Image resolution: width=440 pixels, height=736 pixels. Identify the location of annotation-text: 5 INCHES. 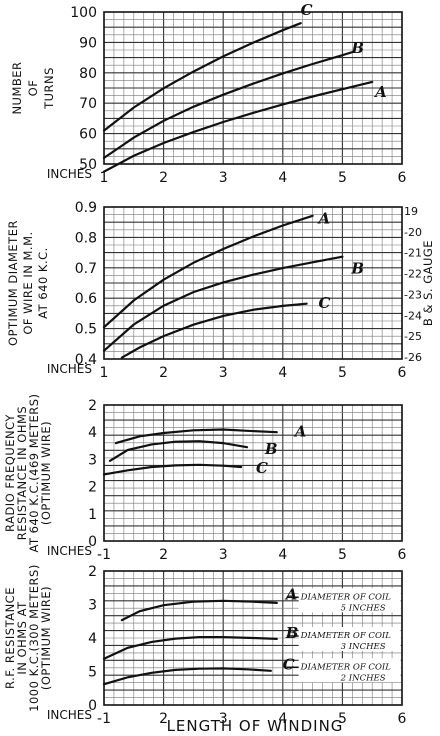
(363, 608).